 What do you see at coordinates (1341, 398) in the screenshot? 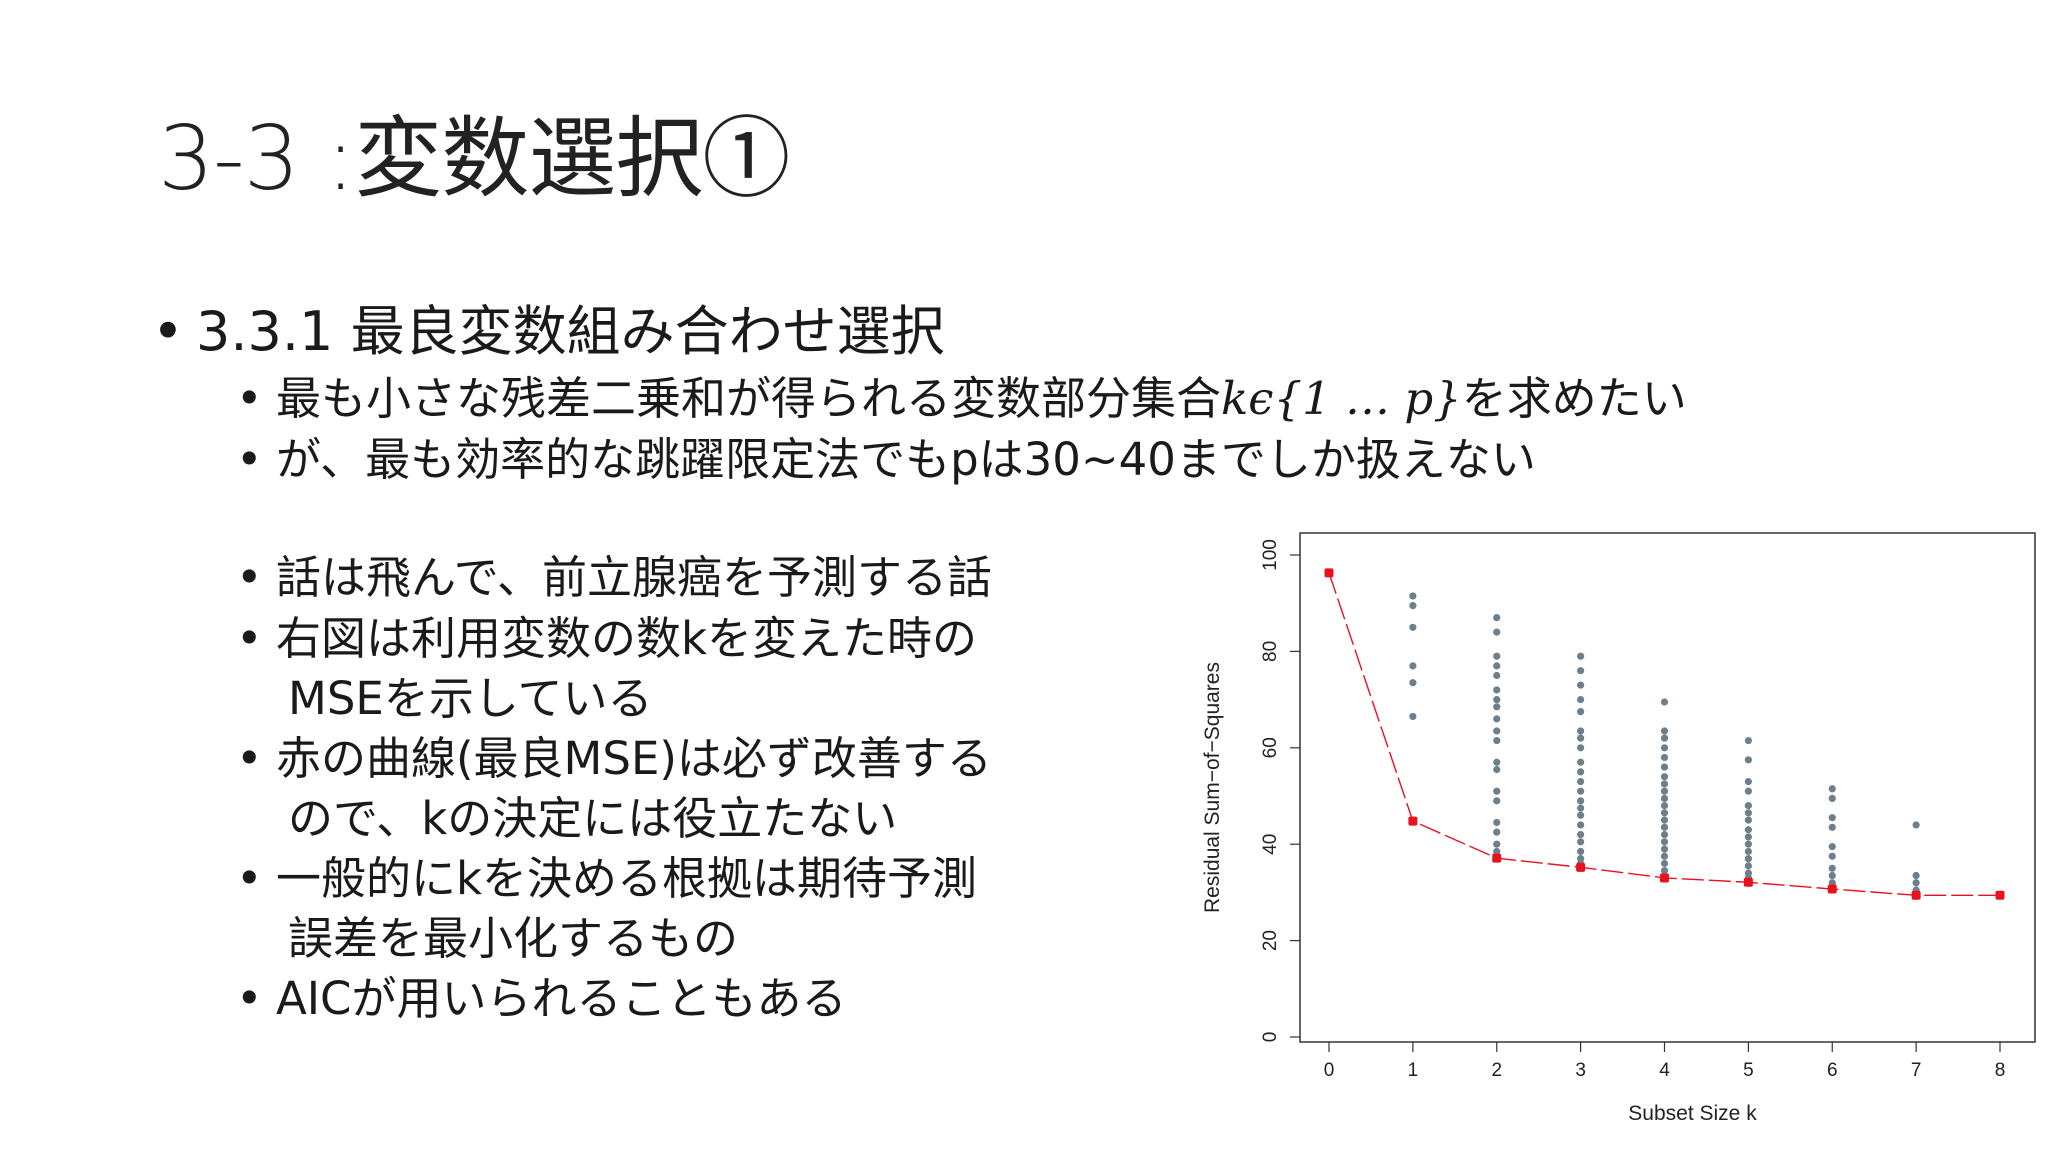
I see `sub-bullet-1-math: kϵ{1 … p}` at bounding box center [1341, 398].